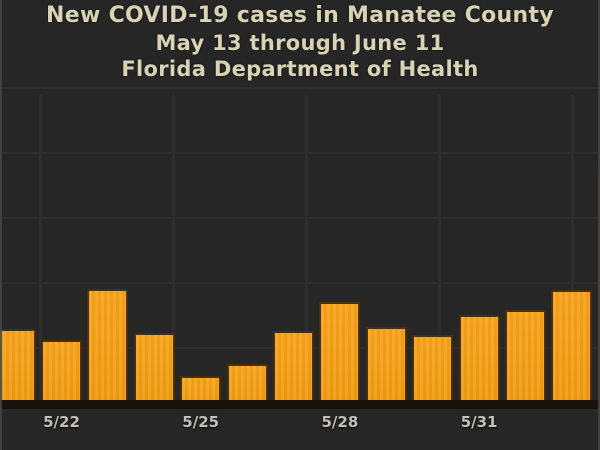  What do you see at coordinates (61, 422) in the screenshot?
I see `x-tick-label-5-22: 5/22` at bounding box center [61, 422].